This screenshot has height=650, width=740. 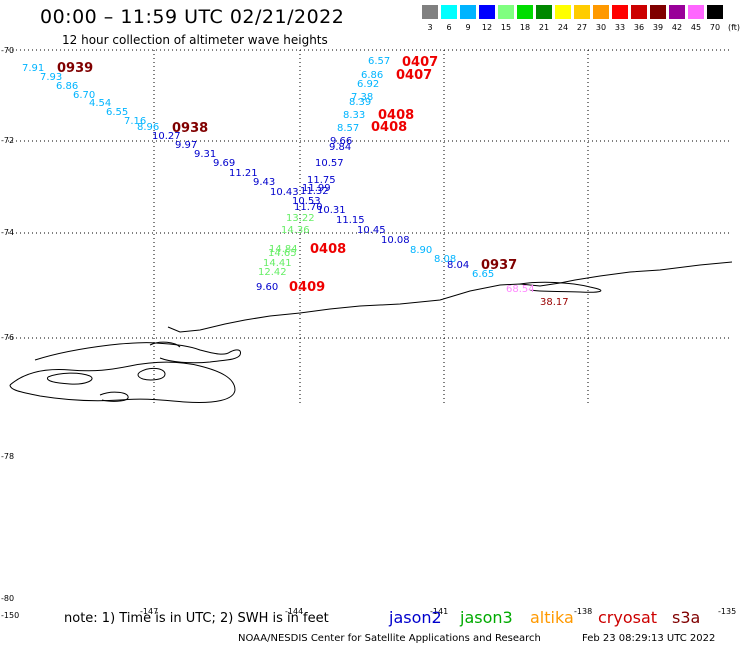 What do you see at coordinates (190, 128) in the screenshot?
I see `pass-time-label: 0938` at bounding box center [190, 128].